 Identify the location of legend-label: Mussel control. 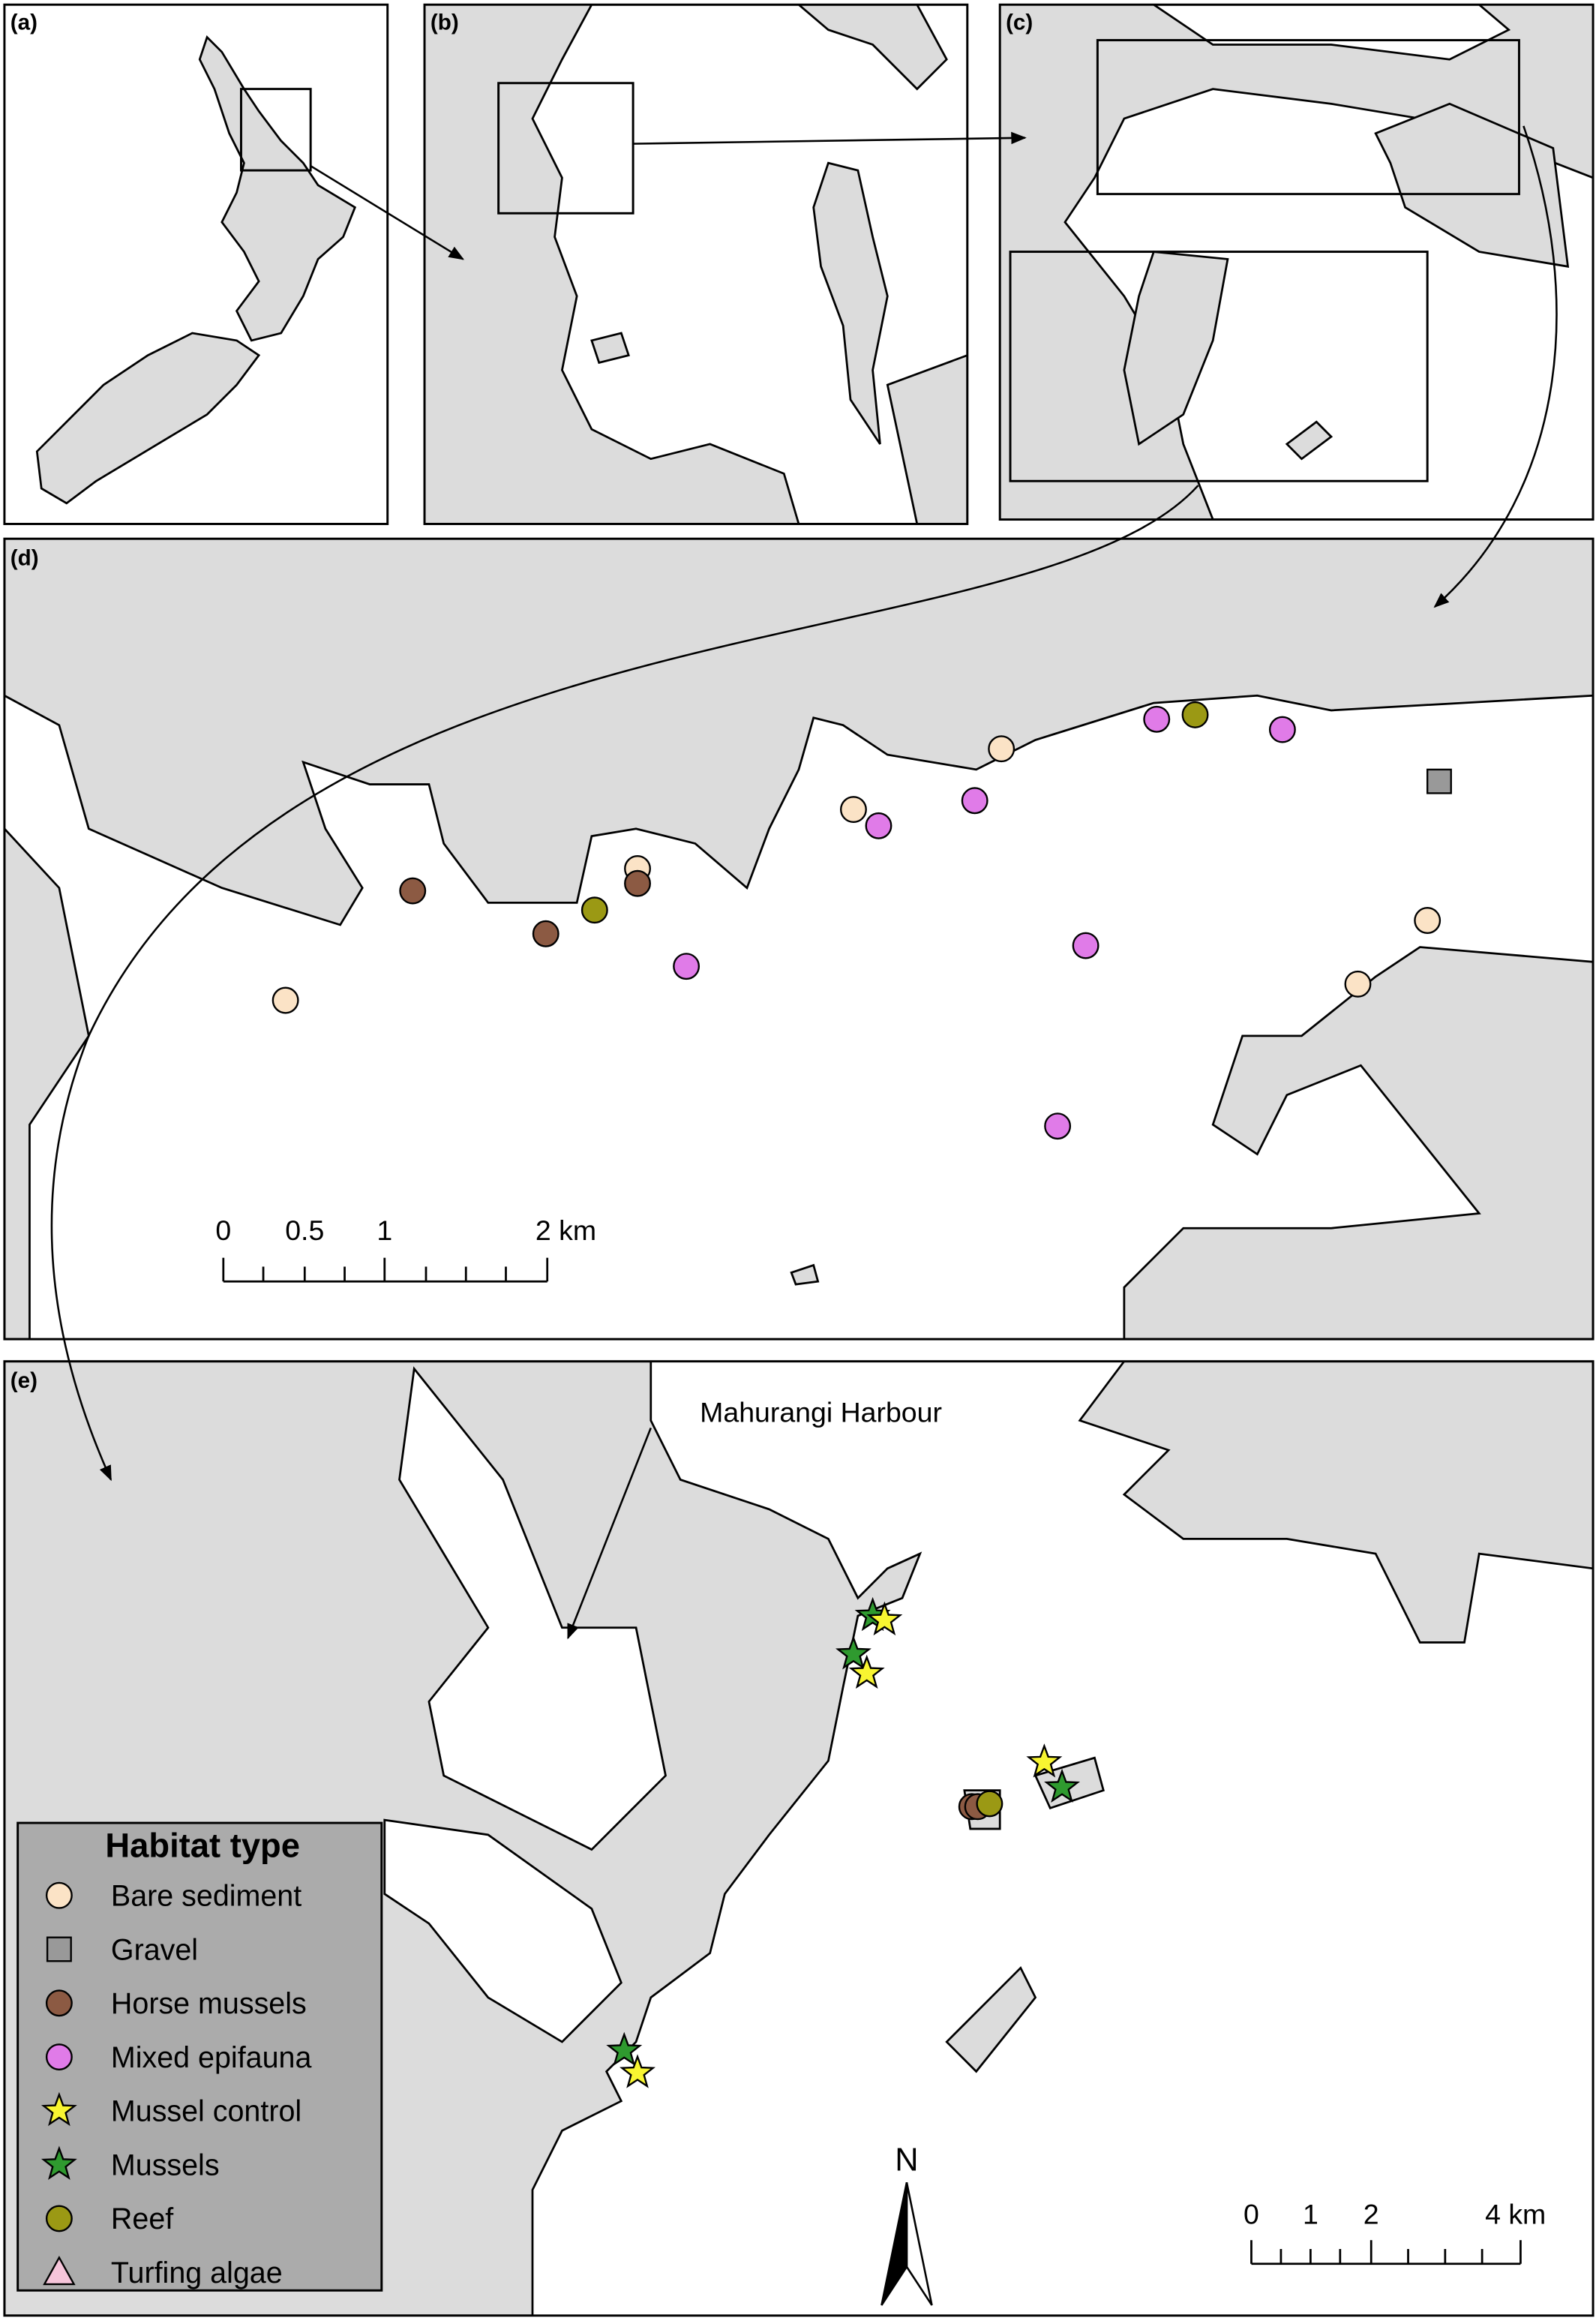
(206, 2111).